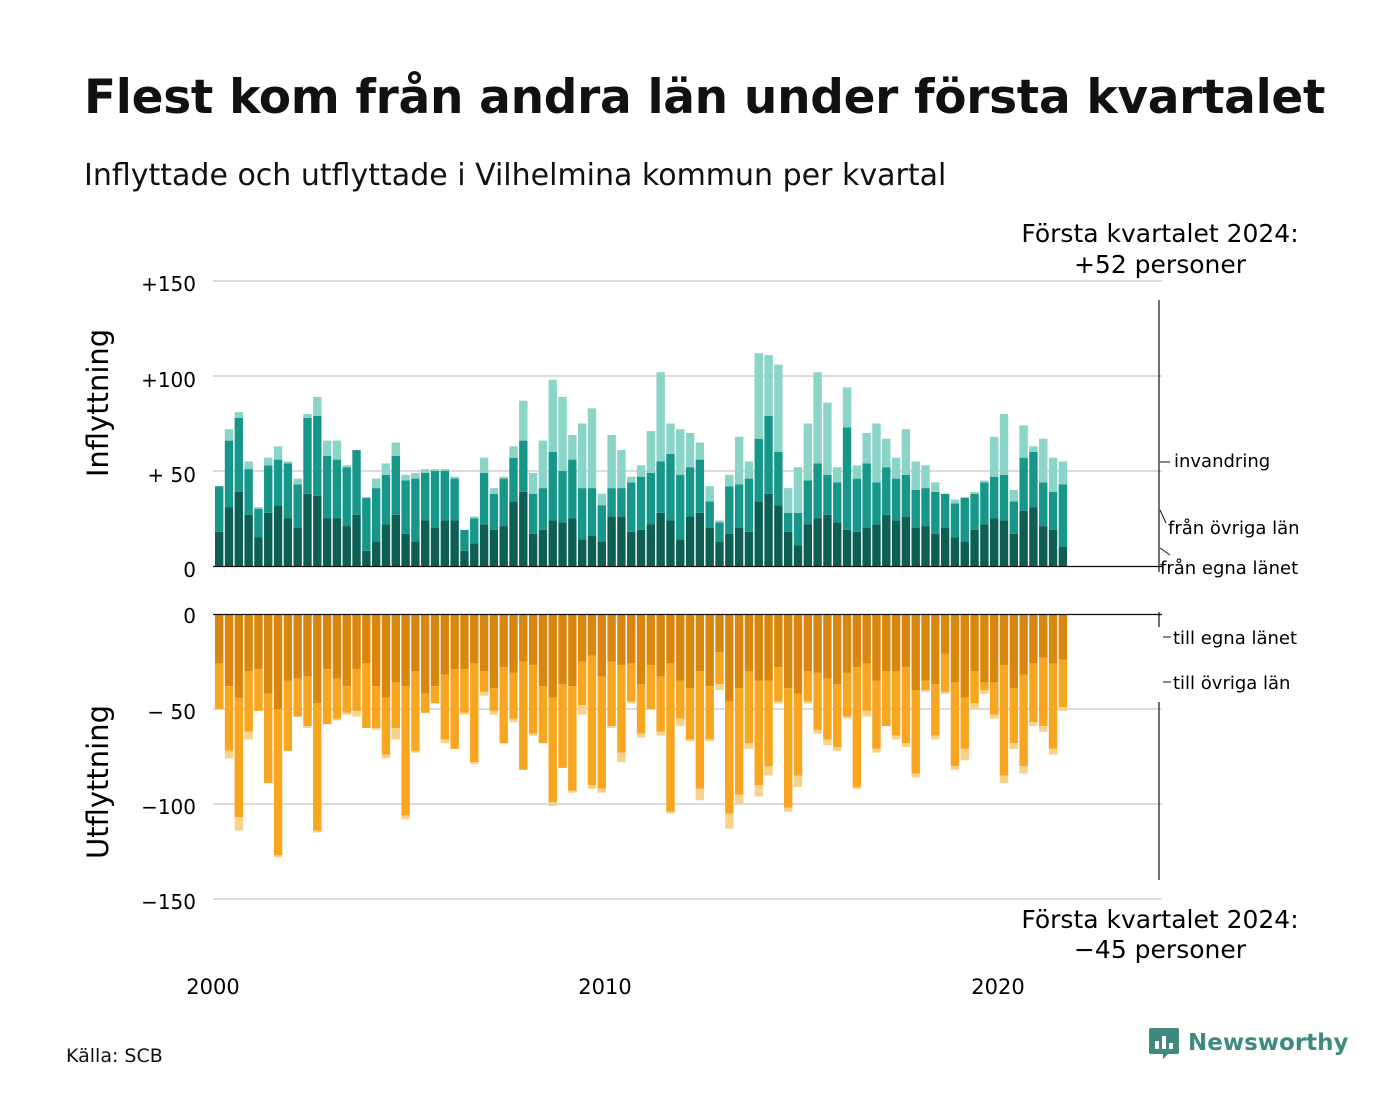 The width and height of the screenshot is (1400, 1120). Describe the element at coordinates (98, 782) in the screenshot. I see `outflow-axis-title: Utflyttning` at that location.